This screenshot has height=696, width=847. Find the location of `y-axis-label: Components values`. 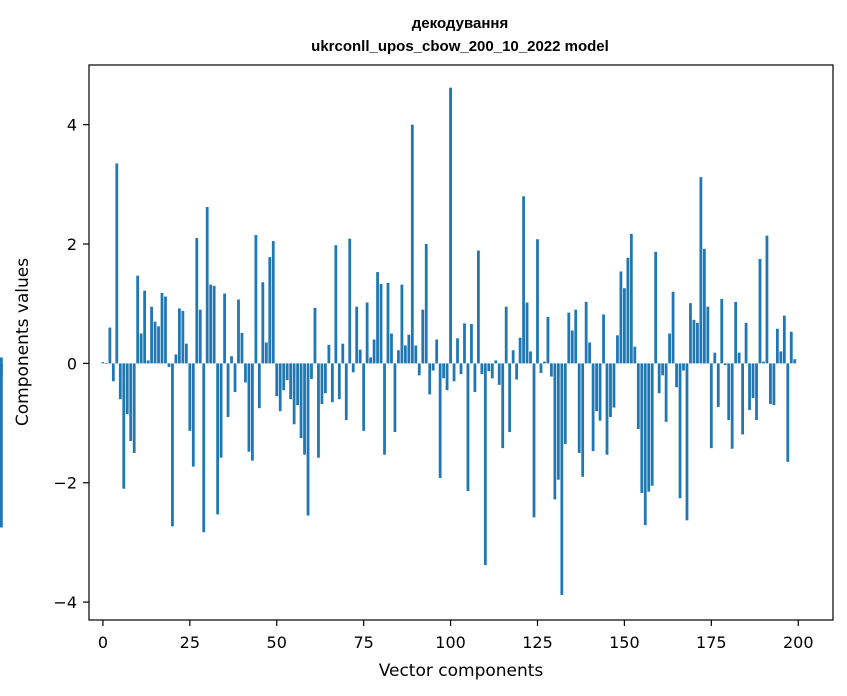

y-axis-label: Components values is located at coordinates (23, 342).